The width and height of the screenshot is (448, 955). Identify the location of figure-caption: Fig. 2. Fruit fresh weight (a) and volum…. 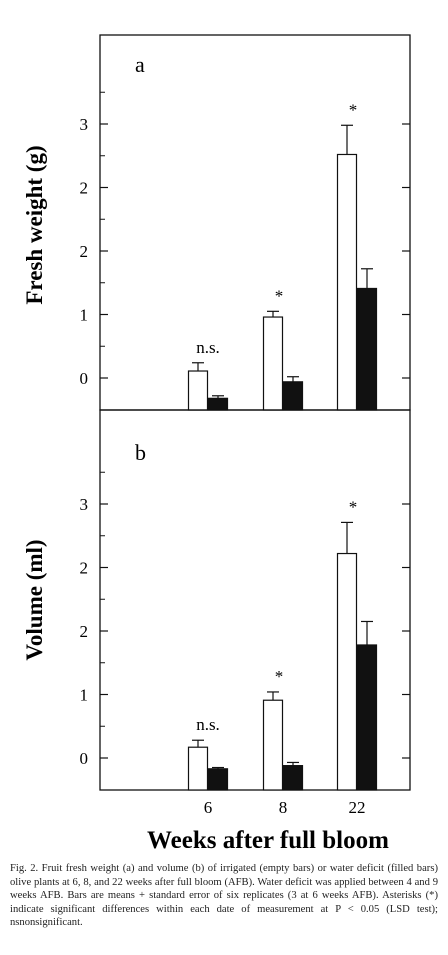
(224, 896).